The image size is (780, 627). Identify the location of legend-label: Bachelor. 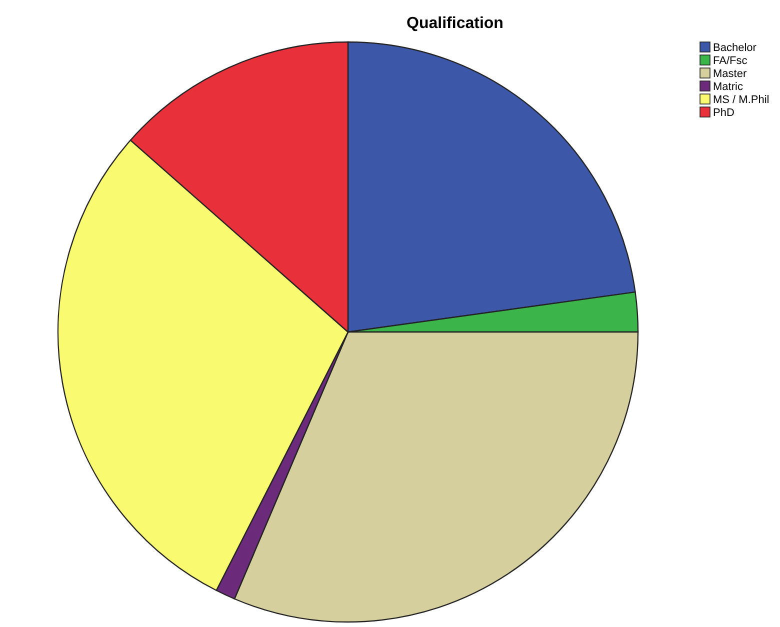
(735, 48).